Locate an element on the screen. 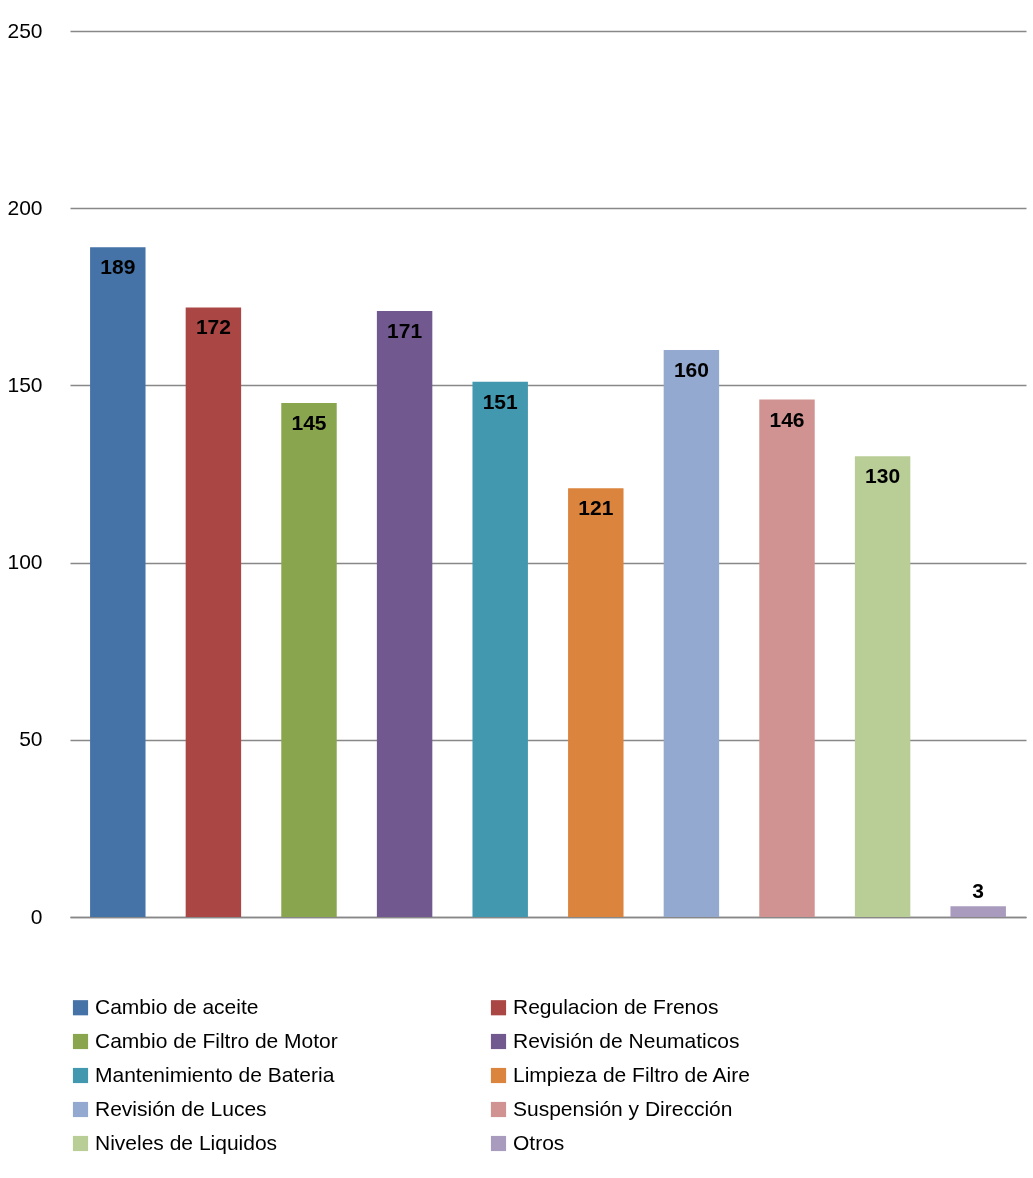 This screenshot has width=1033, height=1178. data-label: 189 is located at coordinates (118, 267).